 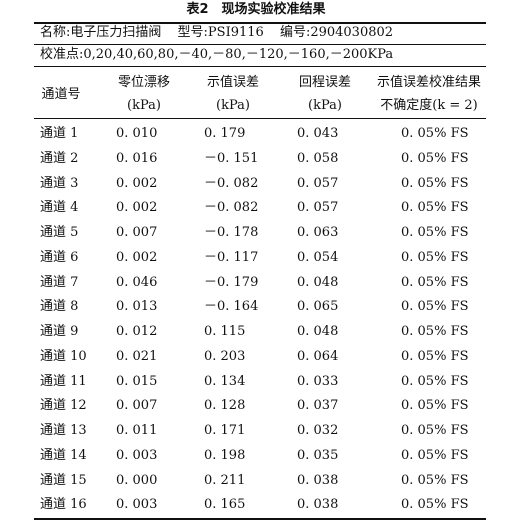 I want to click on header-indication-error-unit: (kPa), so click(x=233, y=105).